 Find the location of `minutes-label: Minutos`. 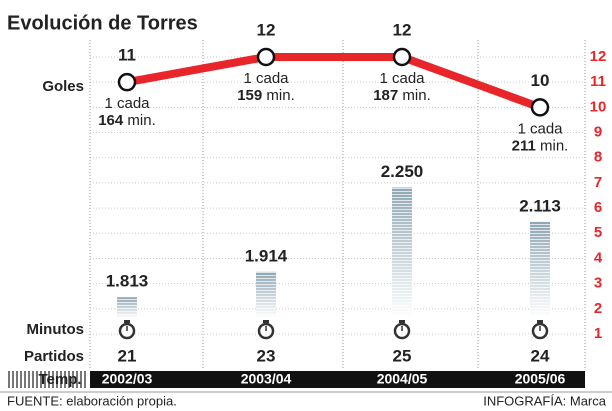

minutes-label: Minutos is located at coordinates (56, 329).